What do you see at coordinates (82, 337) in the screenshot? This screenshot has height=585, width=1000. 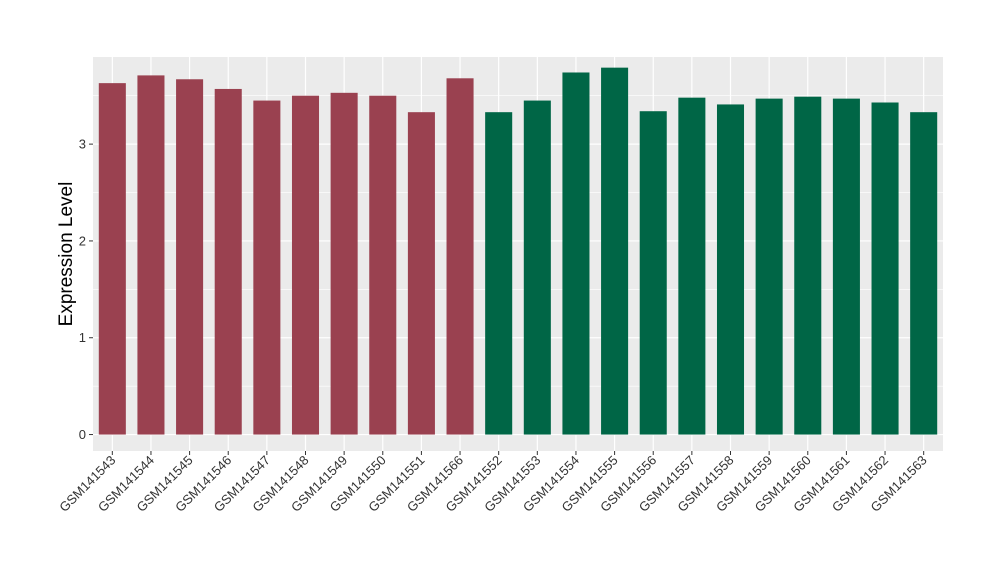 I see `y-tick-label: 1` at bounding box center [82, 337].